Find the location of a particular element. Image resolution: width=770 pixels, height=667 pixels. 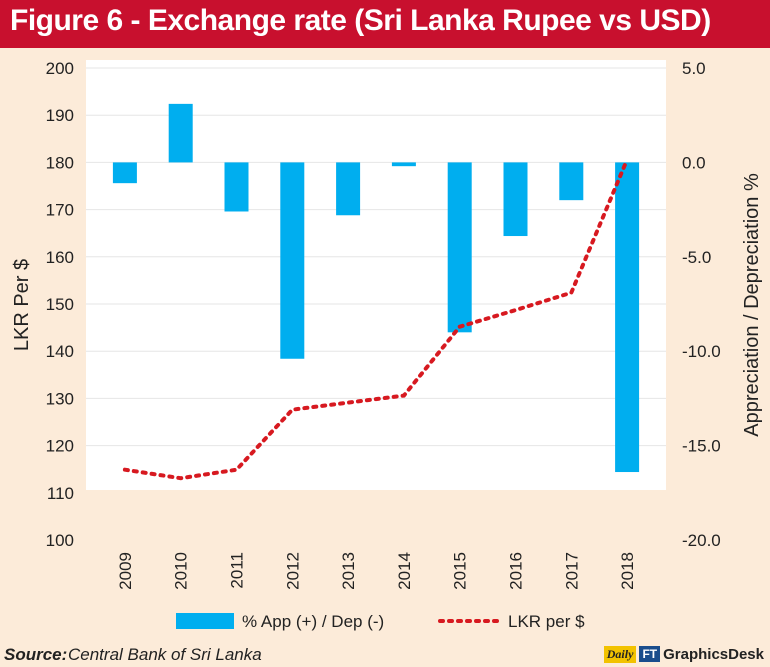

y-left-tick-label: 200 is located at coordinates (60, 68).